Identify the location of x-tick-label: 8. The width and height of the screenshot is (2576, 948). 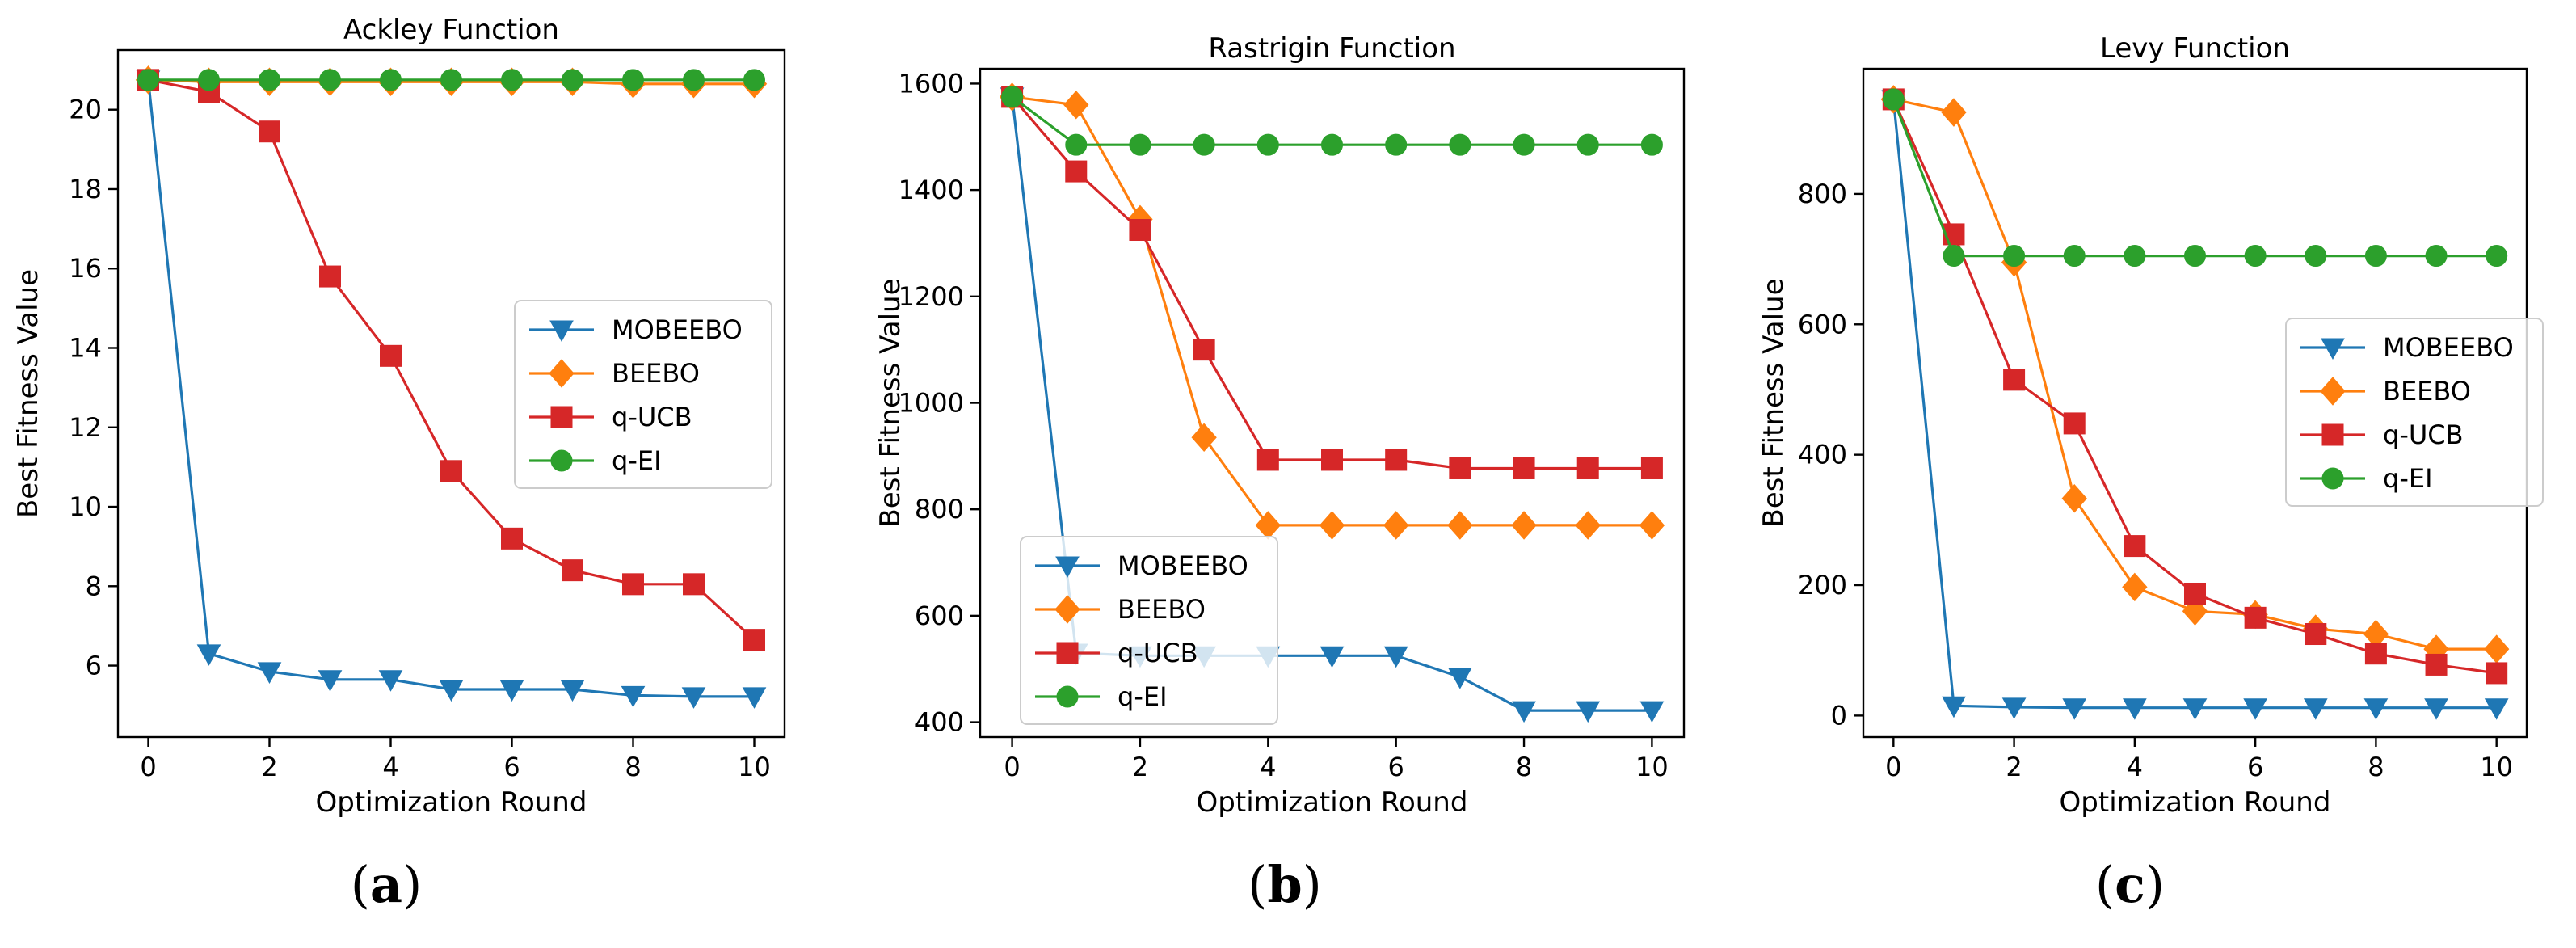
(633, 767).